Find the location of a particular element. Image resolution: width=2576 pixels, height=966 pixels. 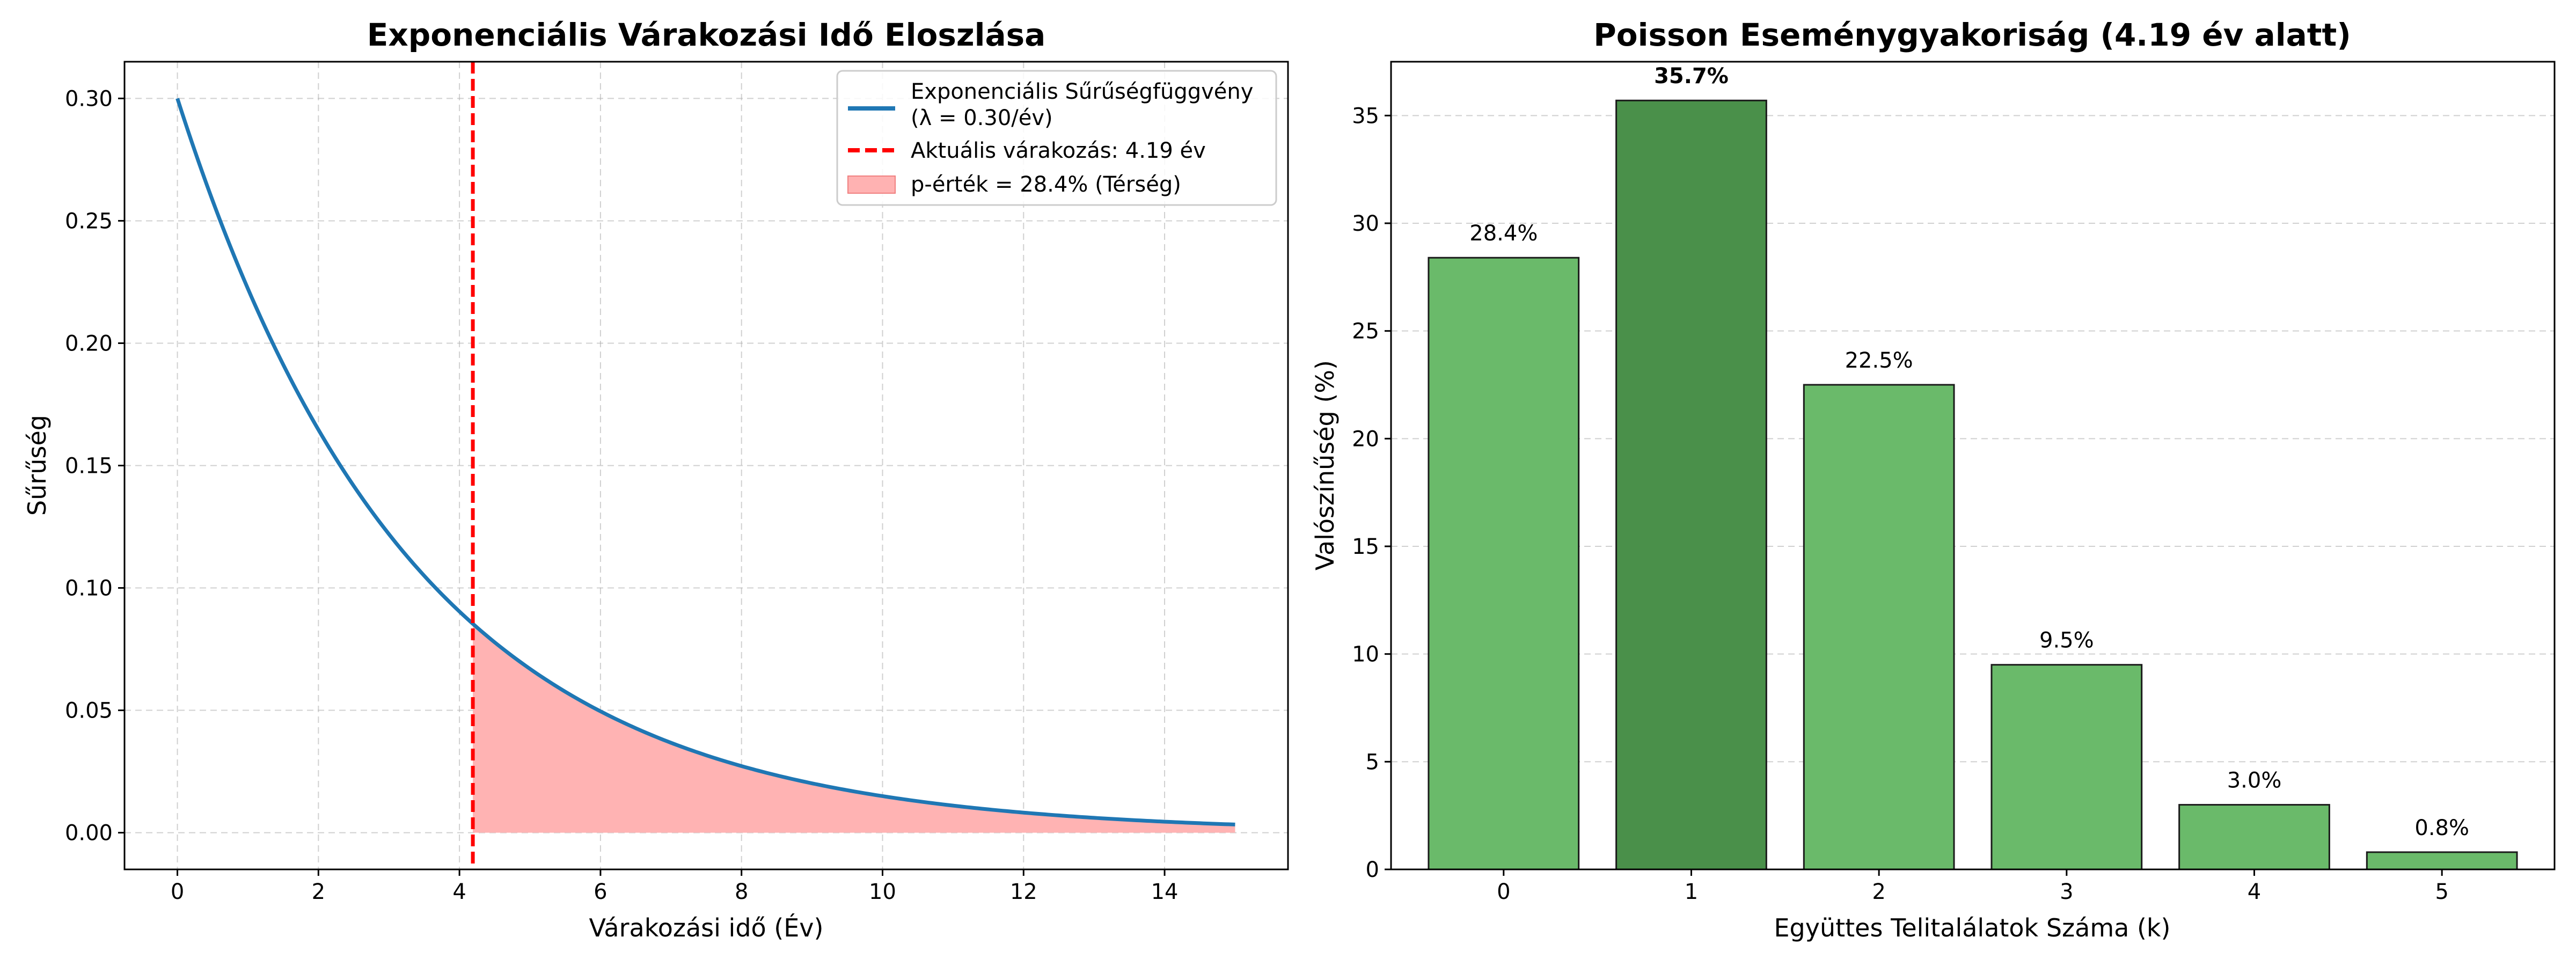

right-x-tick-label: 1 is located at coordinates (1691, 892).